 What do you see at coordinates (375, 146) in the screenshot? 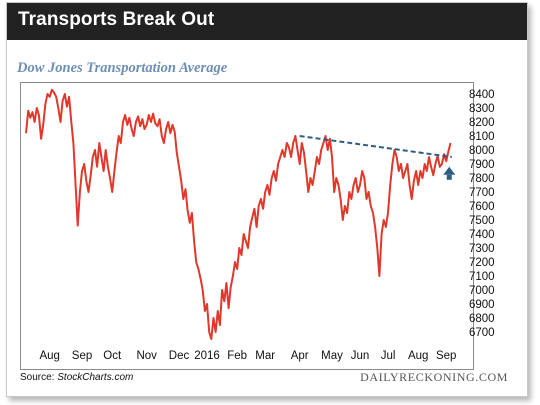
I see `trendline-dashed` at bounding box center [375, 146].